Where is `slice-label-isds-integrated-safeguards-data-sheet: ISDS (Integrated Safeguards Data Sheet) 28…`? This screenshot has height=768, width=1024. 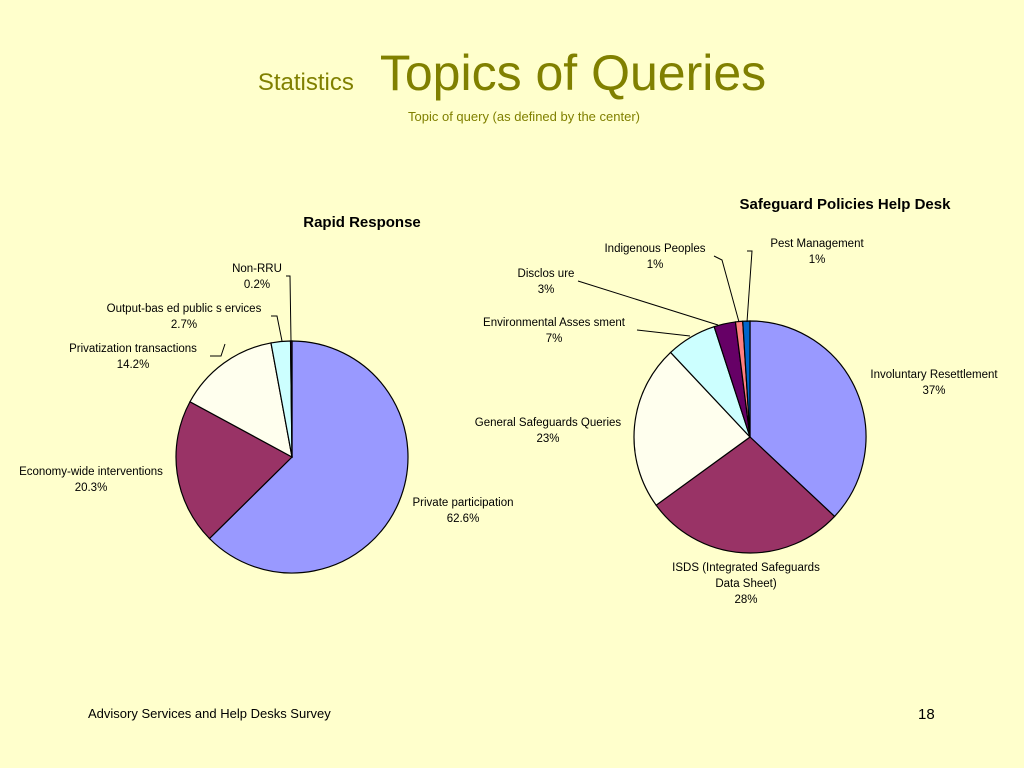
slice-label-isds-integrated-safeguards-data-sheet: ISDS (Integrated Safeguards Data Sheet) 28… is located at coordinates (746, 584).